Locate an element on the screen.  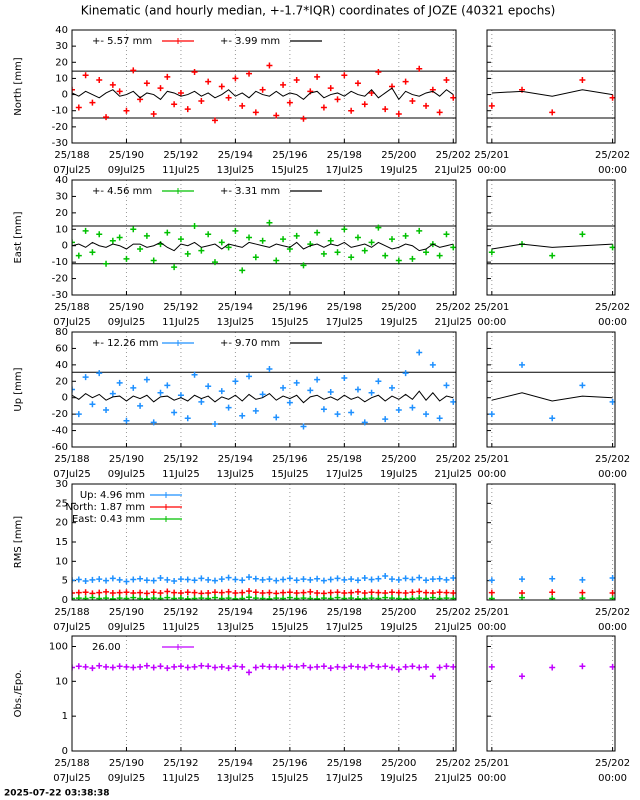
y-tick-label: 80 is located at coordinates (61, 332).